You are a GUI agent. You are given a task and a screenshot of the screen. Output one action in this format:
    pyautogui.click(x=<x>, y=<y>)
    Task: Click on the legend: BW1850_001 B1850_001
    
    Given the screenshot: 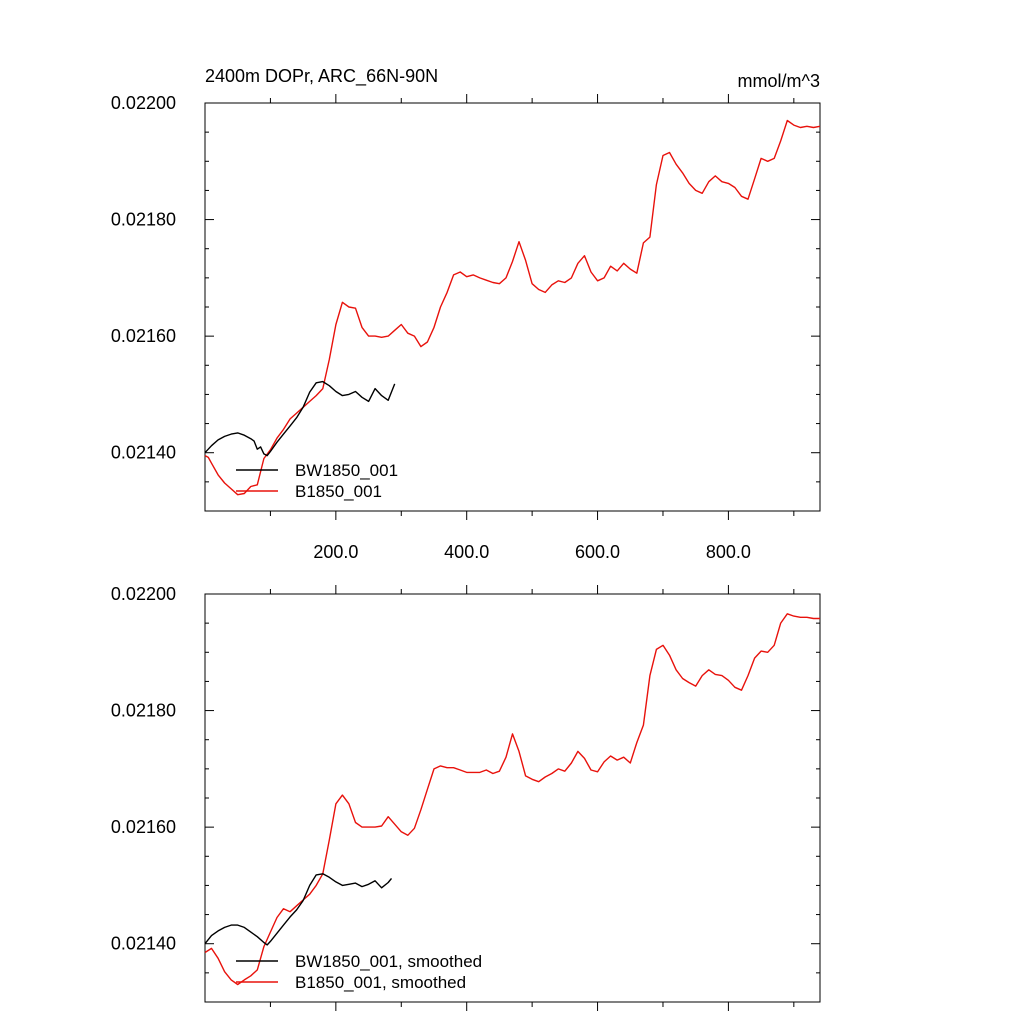 What is the action you would take?
    pyautogui.click(x=317, y=481)
    